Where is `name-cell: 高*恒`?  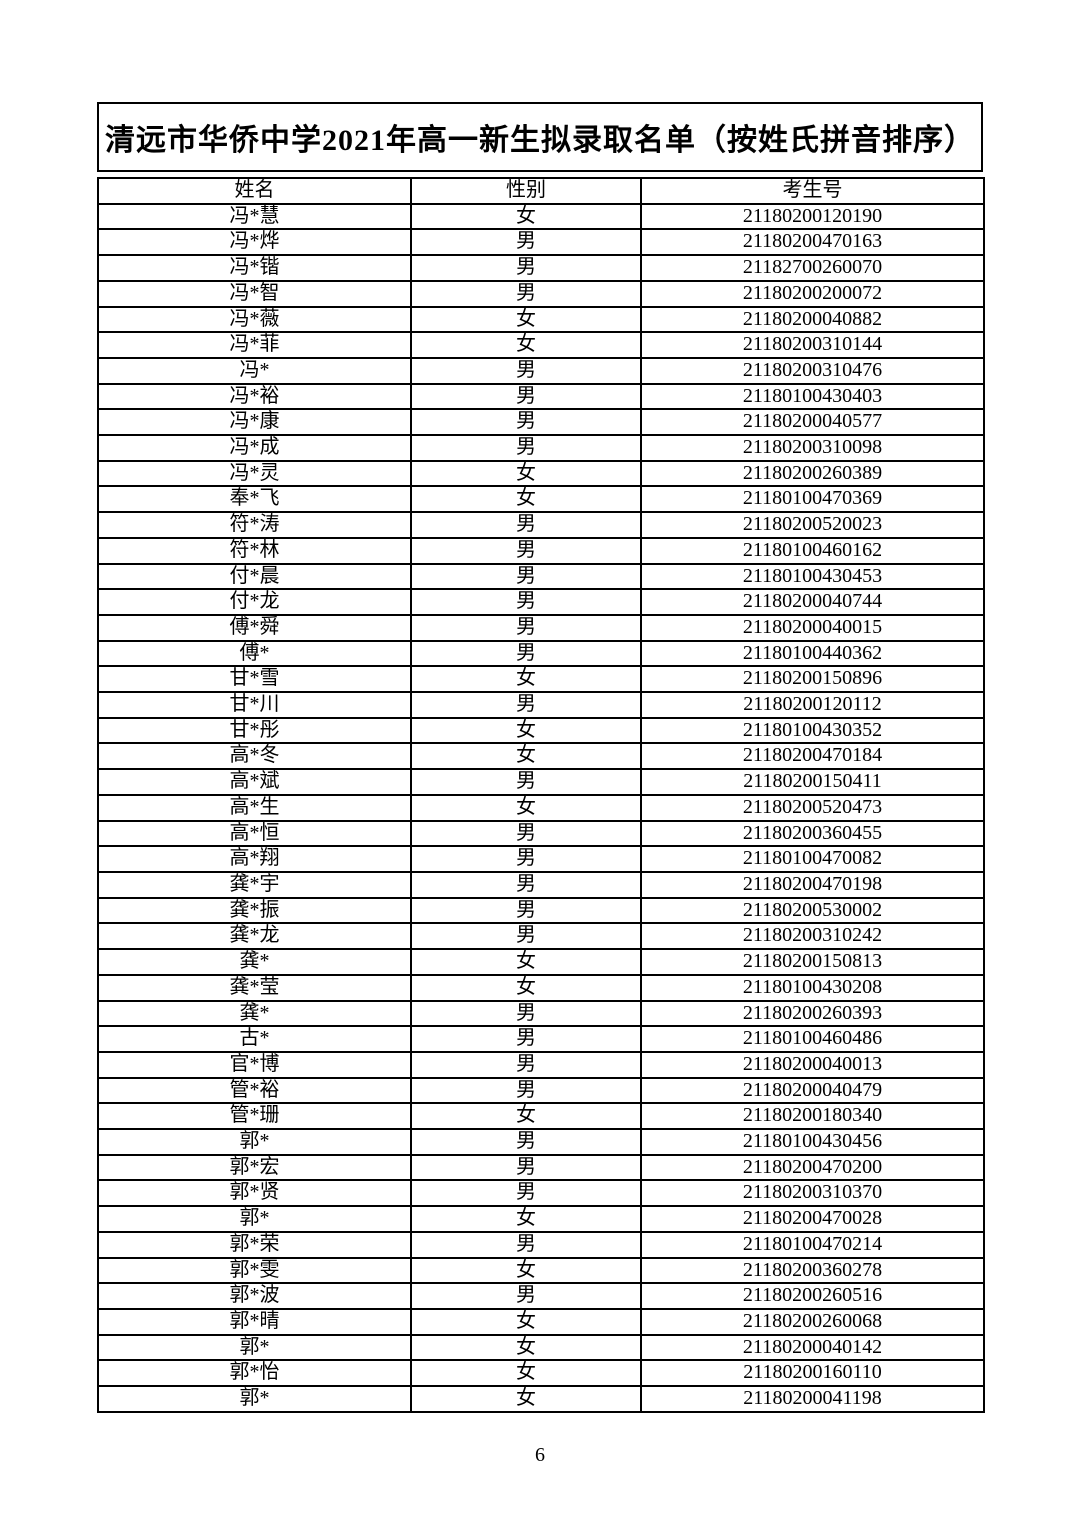
name-cell: 高*恒 is located at coordinates (254, 833).